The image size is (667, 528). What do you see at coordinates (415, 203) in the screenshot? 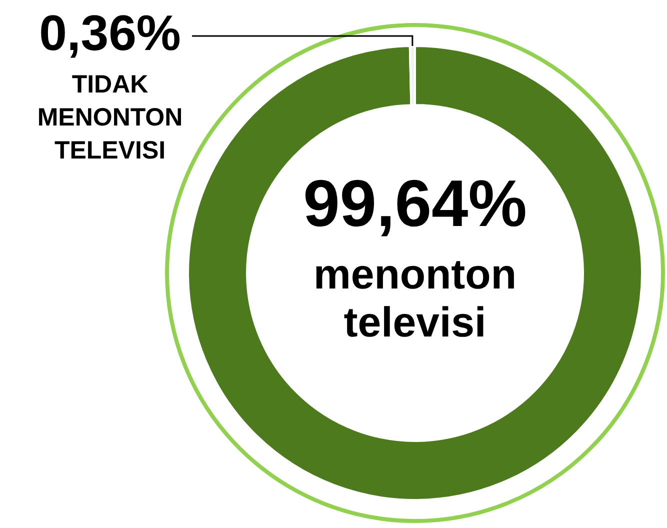
I see `data-label: 99,64%` at bounding box center [415, 203].